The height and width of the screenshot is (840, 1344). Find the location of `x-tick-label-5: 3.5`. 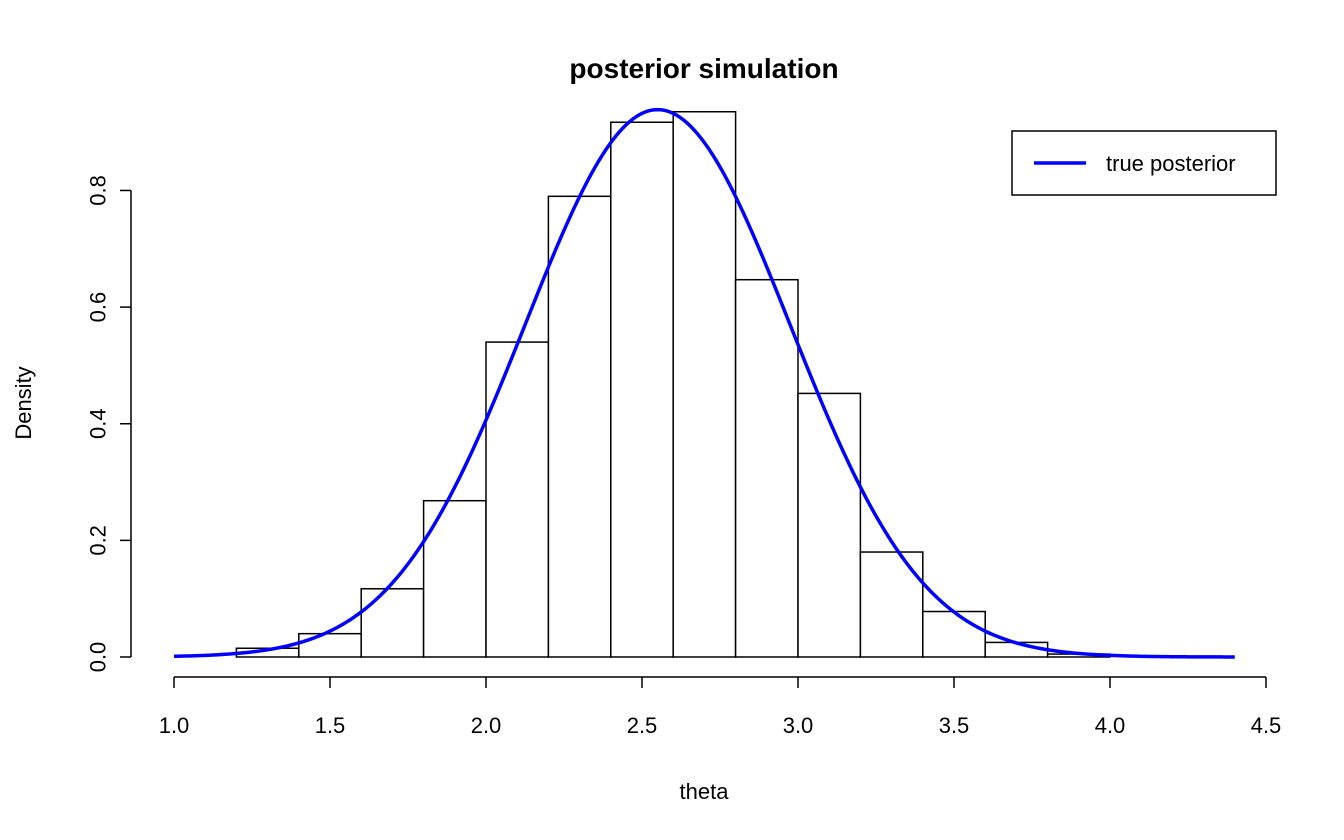

x-tick-label-5: 3.5 is located at coordinates (954, 725).